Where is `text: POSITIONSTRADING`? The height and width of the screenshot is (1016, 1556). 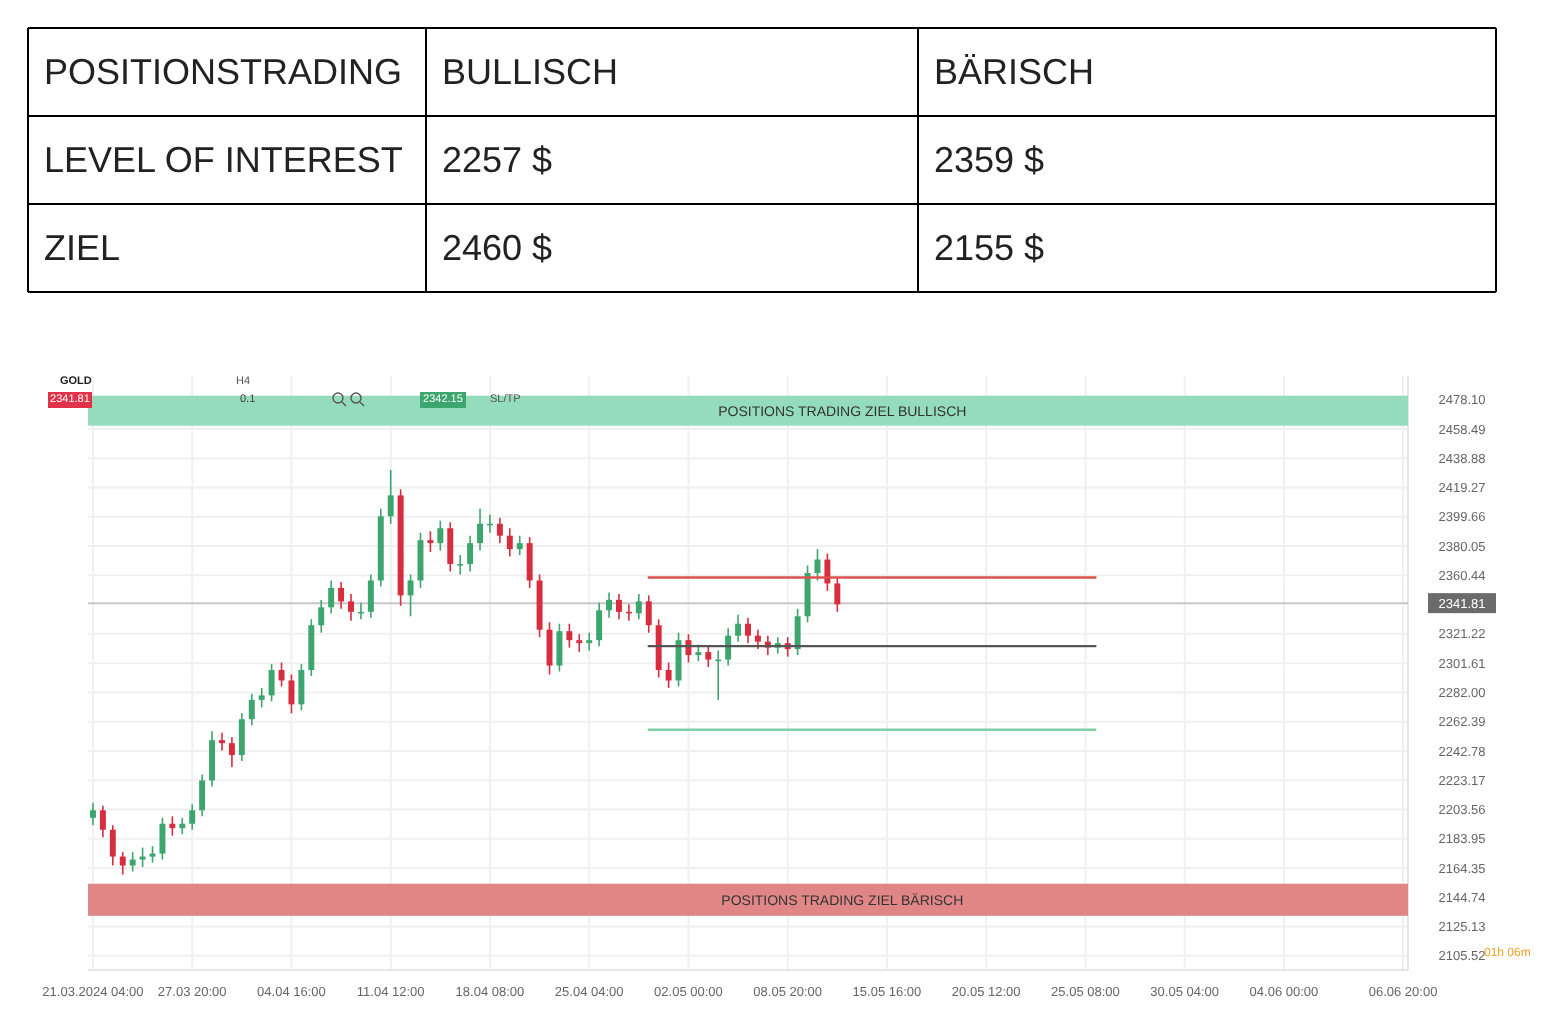
text: POSITIONSTRADING is located at coordinates (223, 72).